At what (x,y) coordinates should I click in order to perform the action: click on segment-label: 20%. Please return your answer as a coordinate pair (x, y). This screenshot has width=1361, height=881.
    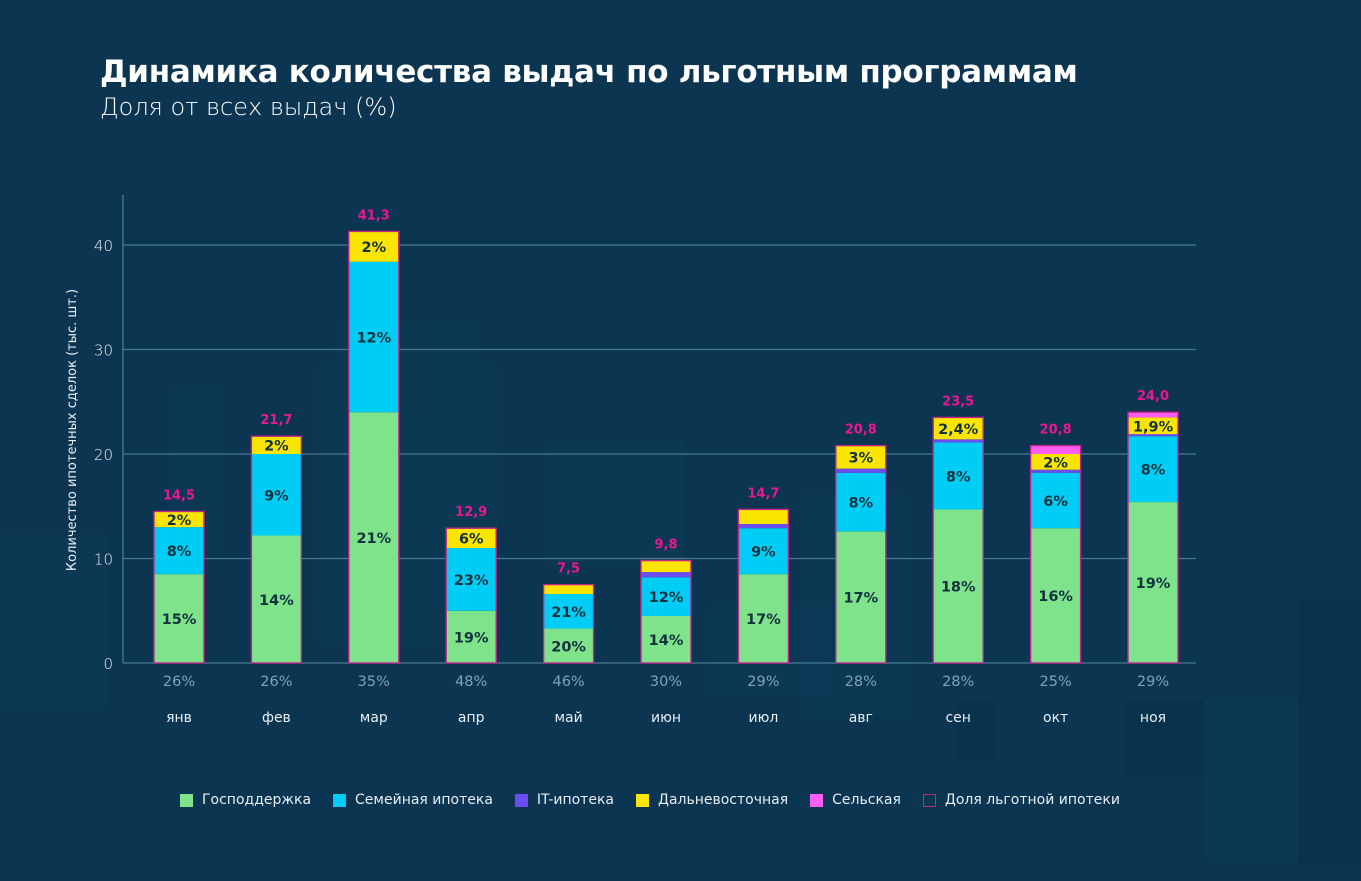
    Looking at the image, I should click on (568, 647).